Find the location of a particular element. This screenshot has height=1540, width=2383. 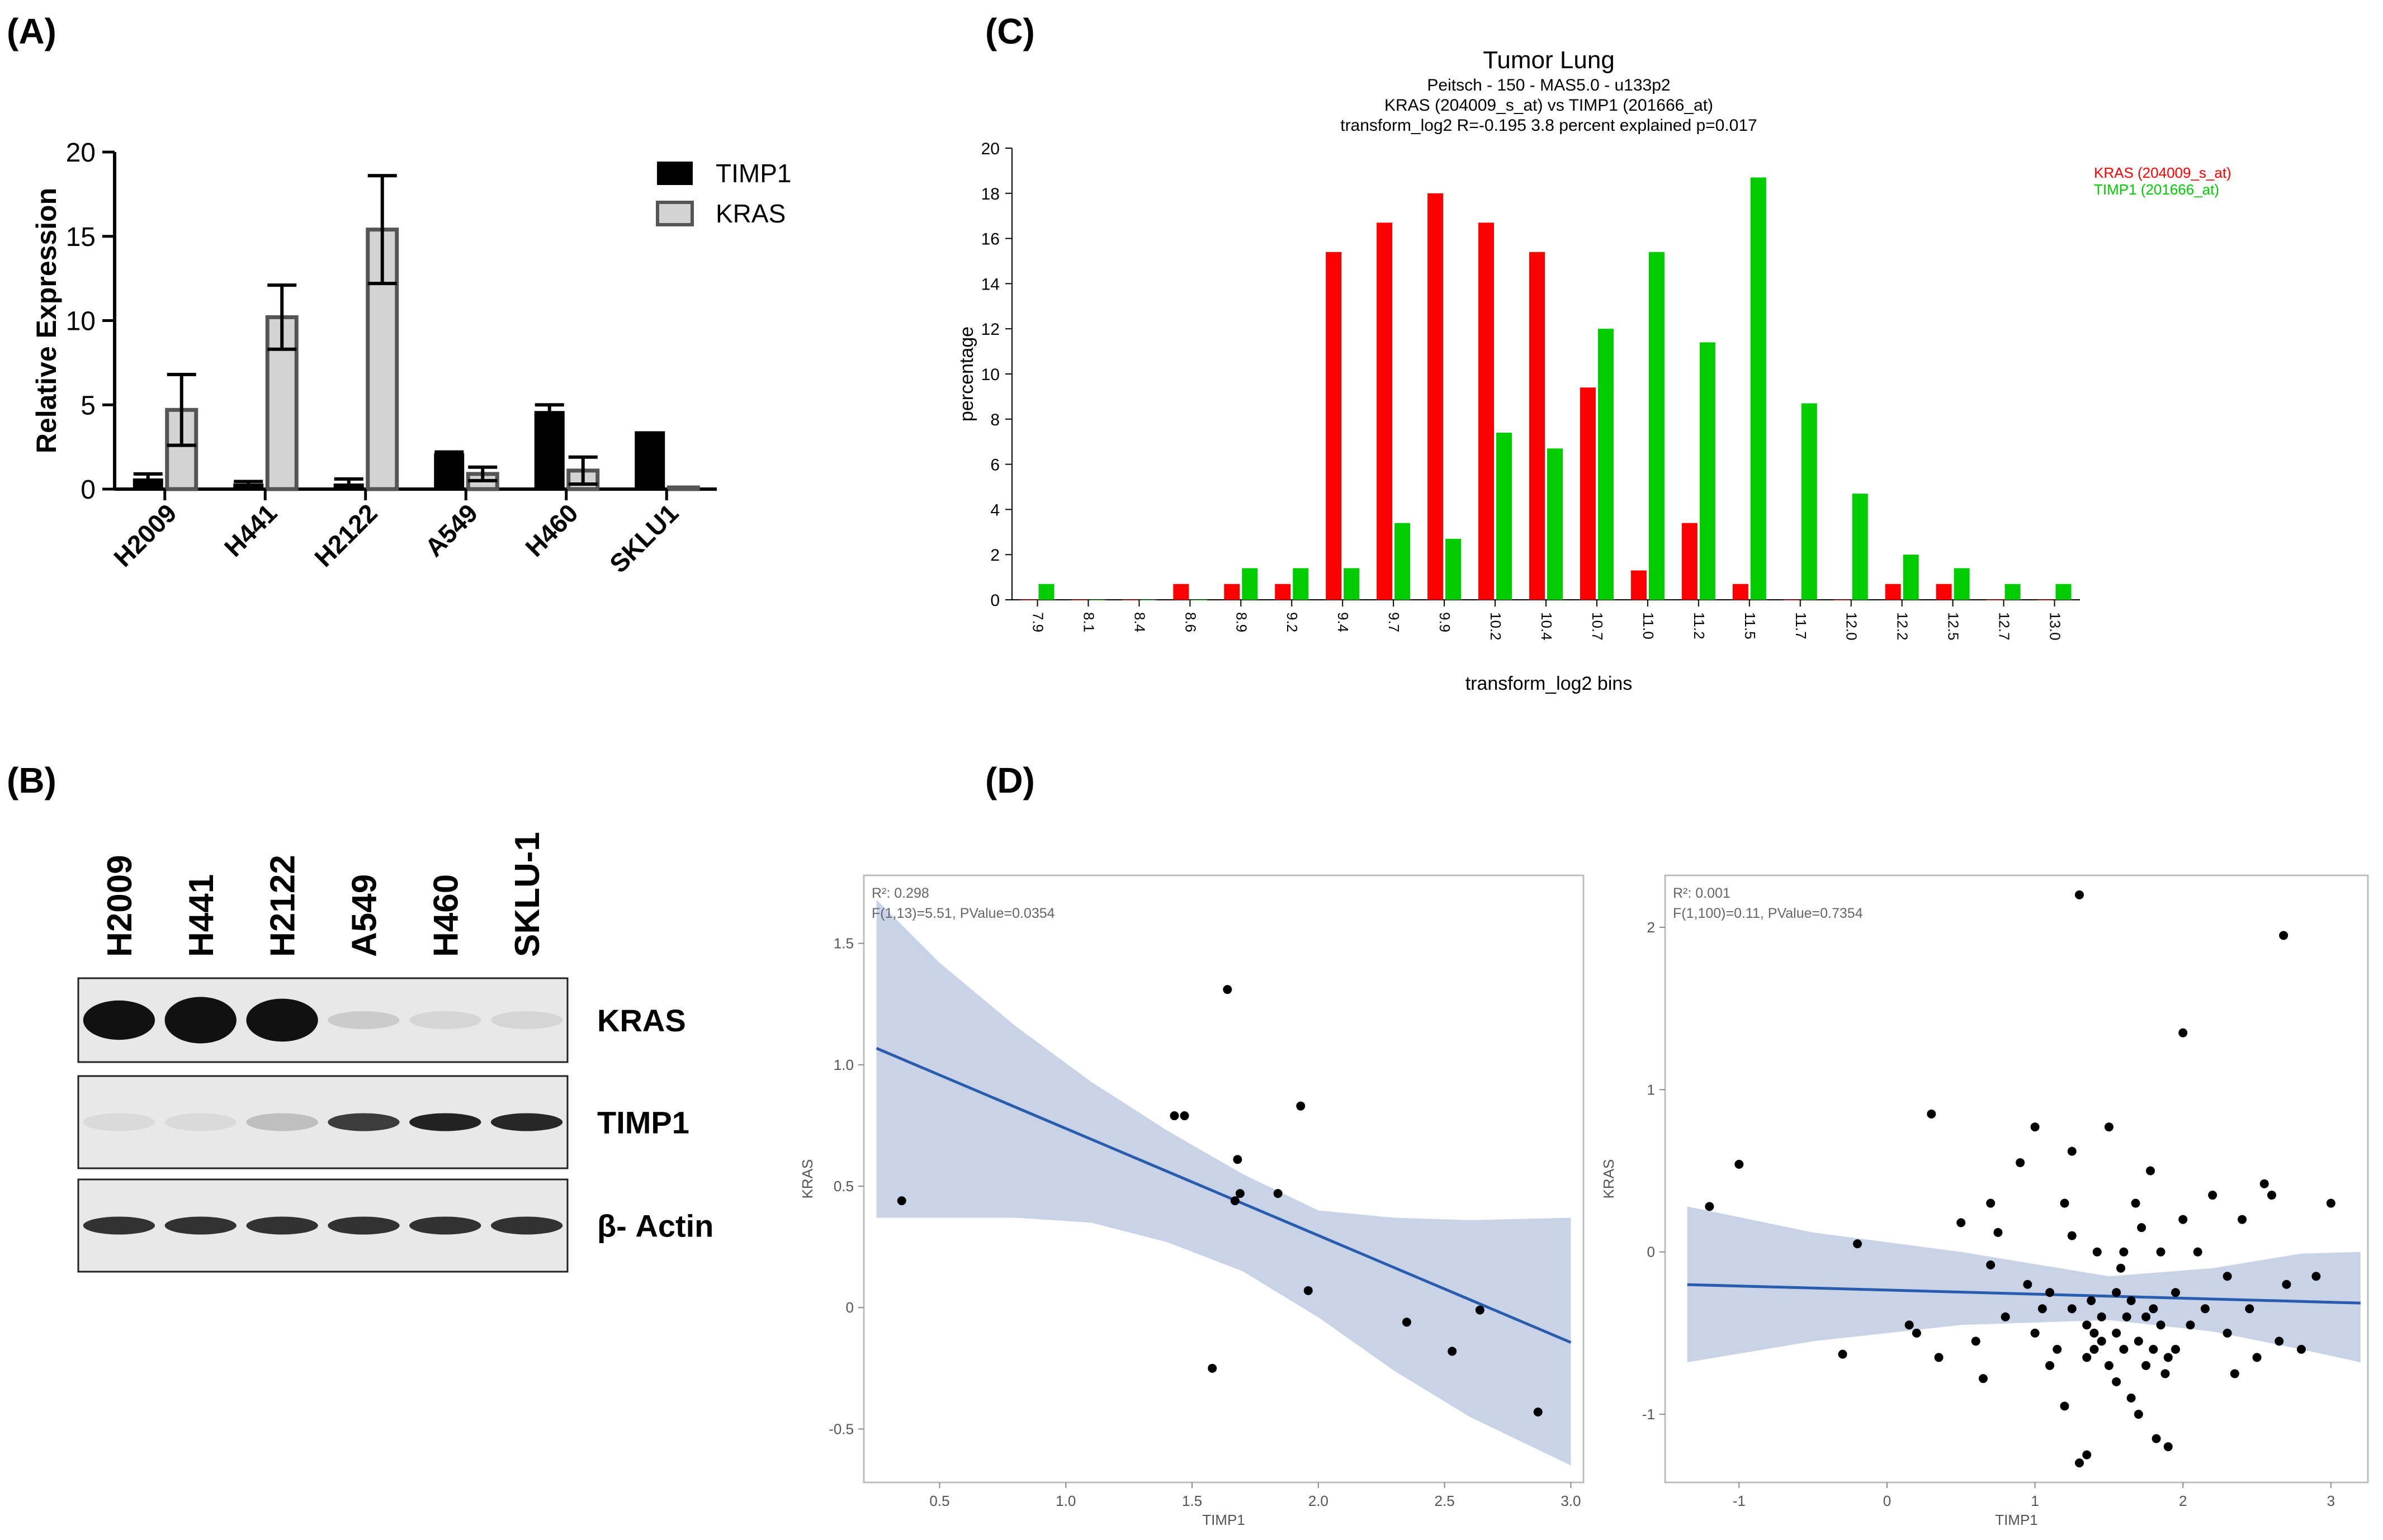

x-tick-label: 1 is located at coordinates (2035, 1500).